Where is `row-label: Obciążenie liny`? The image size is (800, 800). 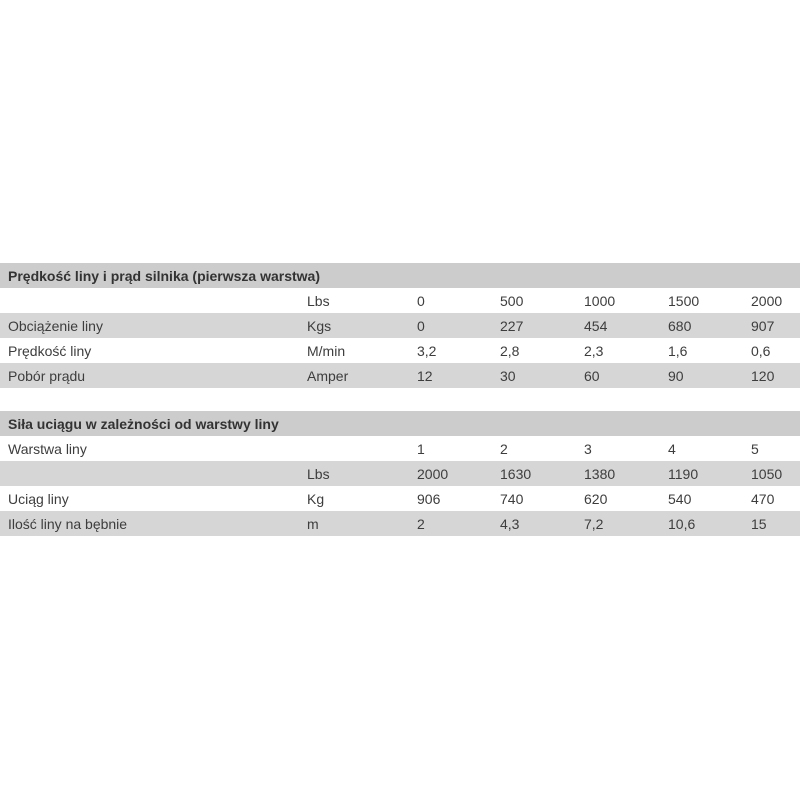
row-label: Obciążenie liny is located at coordinates (55, 325).